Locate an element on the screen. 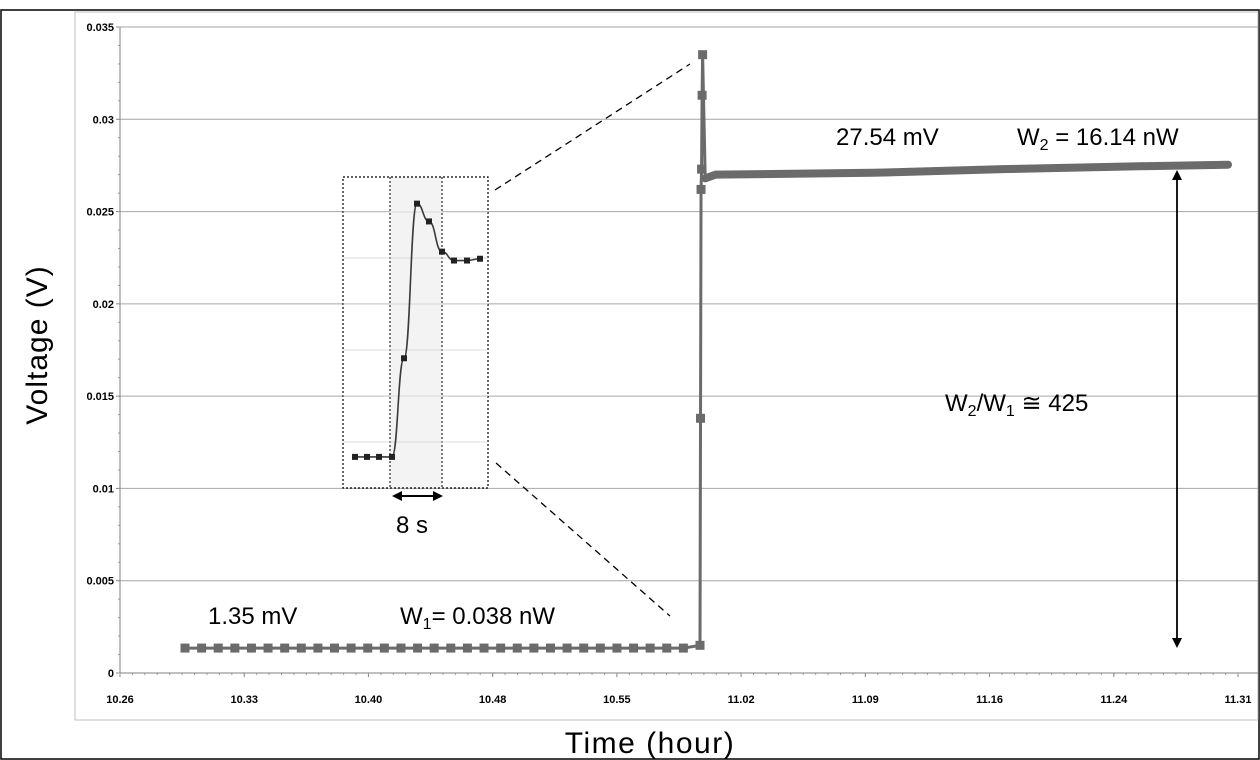 Image resolution: width=1260 pixels, height=760 pixels. y-tick-label: 0.015 is located at coordinates (100, 397).